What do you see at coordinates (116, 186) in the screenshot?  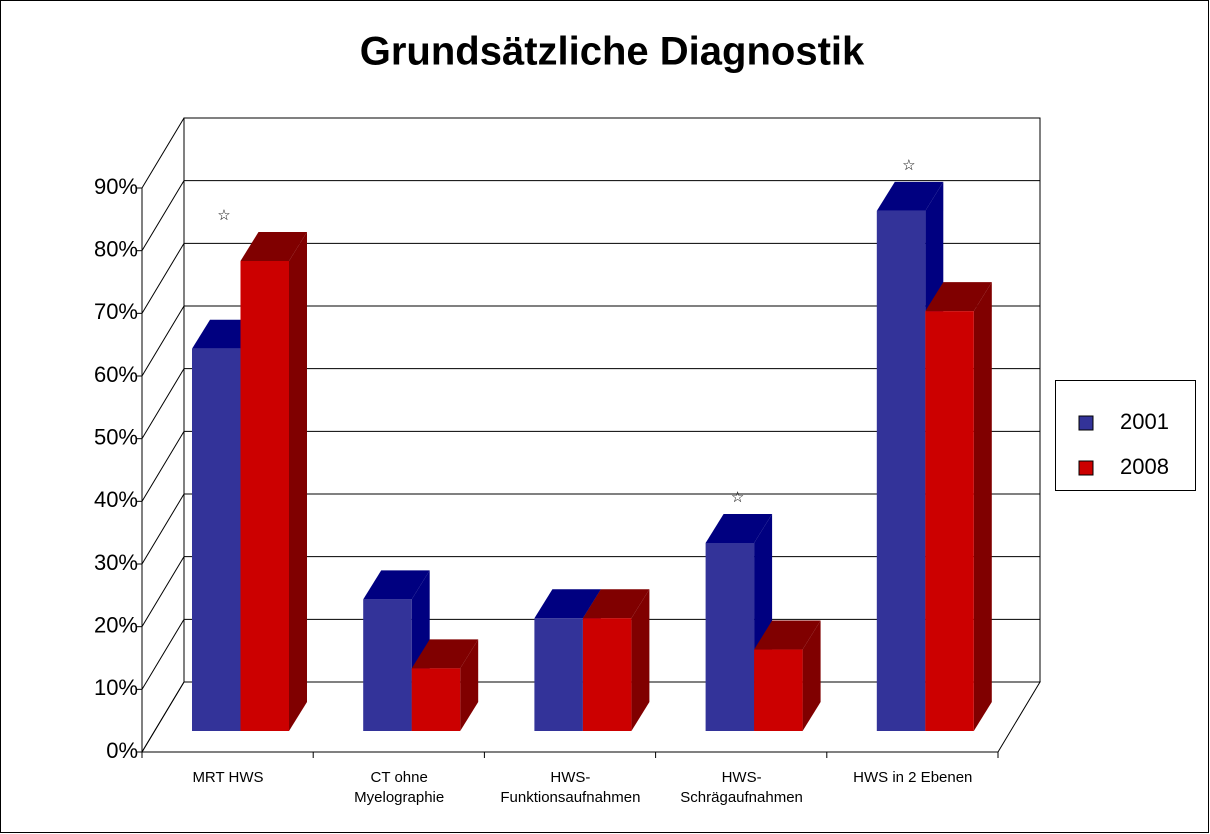 I see `y-tick-label: 90%` at bounding box center [116, 186].